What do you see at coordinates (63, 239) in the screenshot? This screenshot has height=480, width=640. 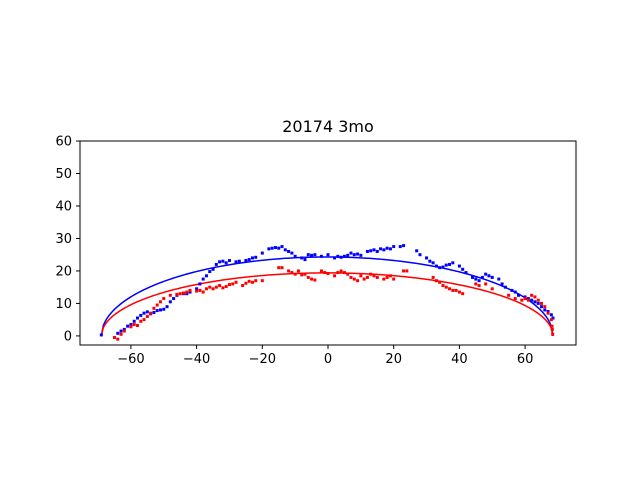 I see `y-tick-label-3: 30` at bounding box center [63, 239].